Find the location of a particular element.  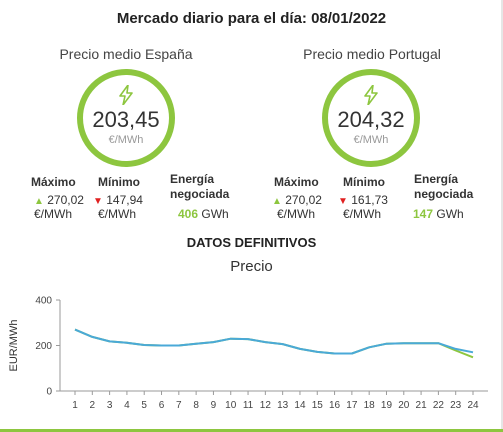

spain-max-unit: €/MWh is located at coordinates (53, 214).